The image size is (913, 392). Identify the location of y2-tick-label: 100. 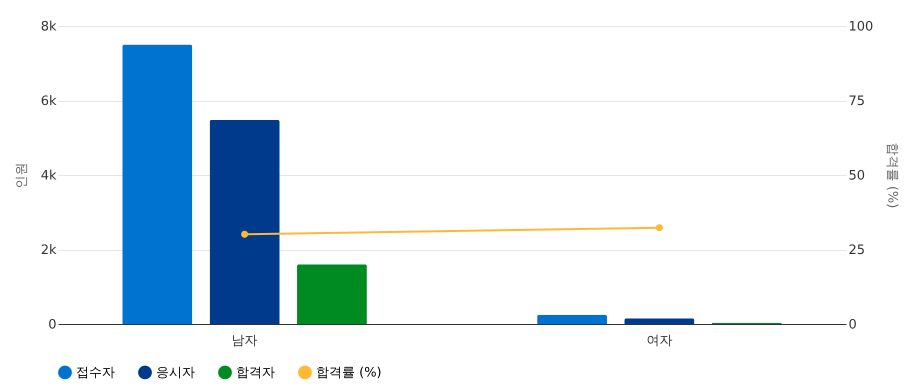
(861, 27).